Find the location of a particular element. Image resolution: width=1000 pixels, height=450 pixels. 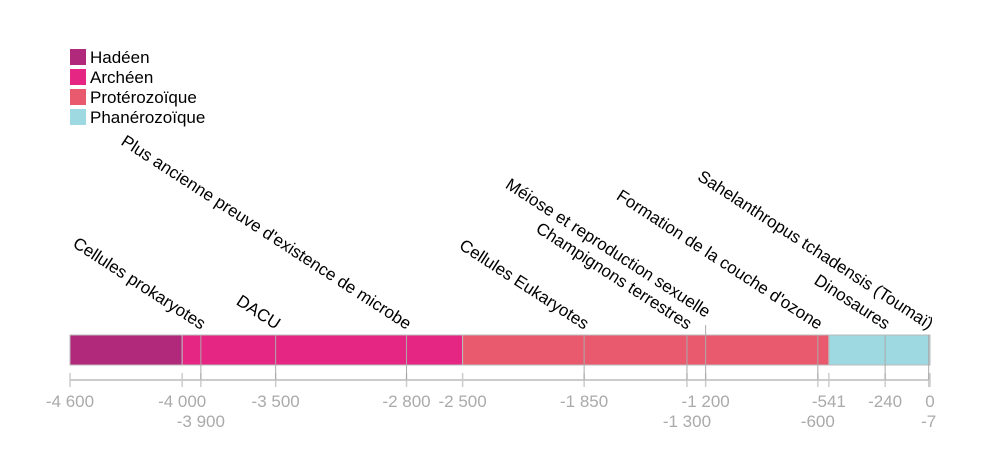

tick-label: 0 is located at coordinates (929, 401).